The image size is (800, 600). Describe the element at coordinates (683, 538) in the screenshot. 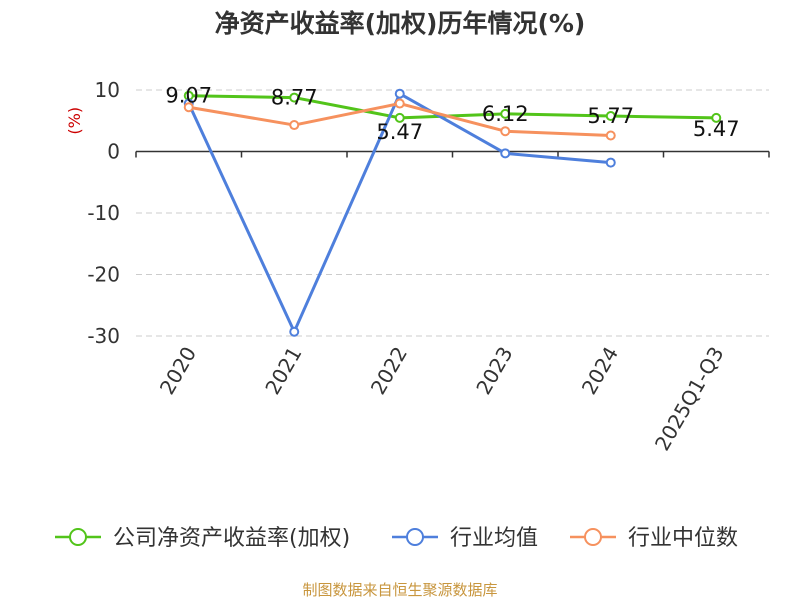

I see `legend-label: 行业中位数` at that location.